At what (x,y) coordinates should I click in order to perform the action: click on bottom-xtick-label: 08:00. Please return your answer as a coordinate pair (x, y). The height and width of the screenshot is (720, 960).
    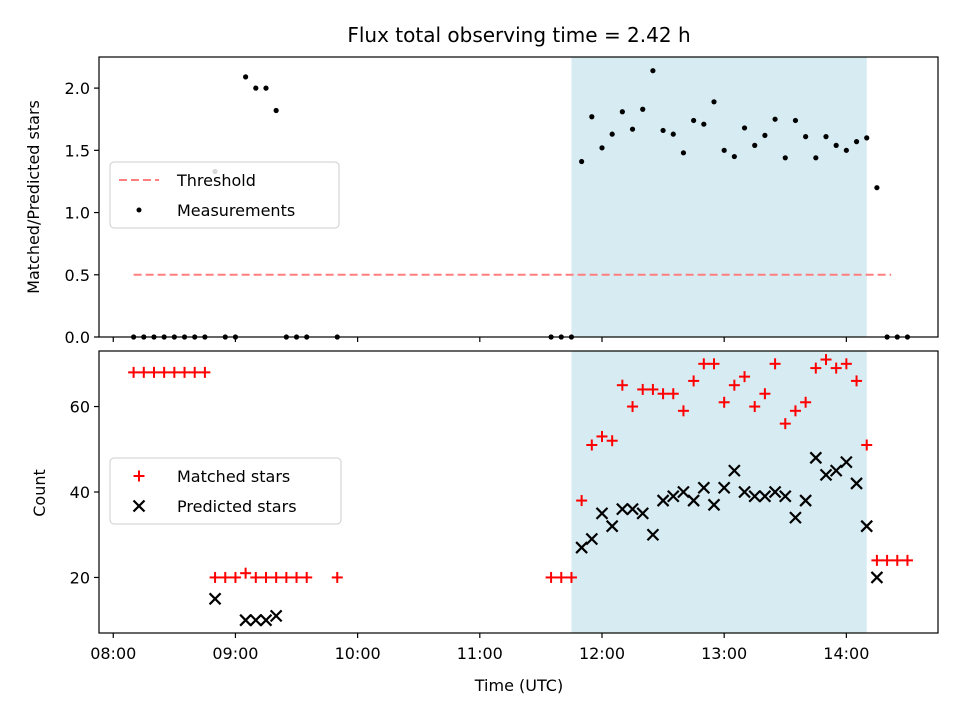
    Looking at the image, I should click on (113, 653).